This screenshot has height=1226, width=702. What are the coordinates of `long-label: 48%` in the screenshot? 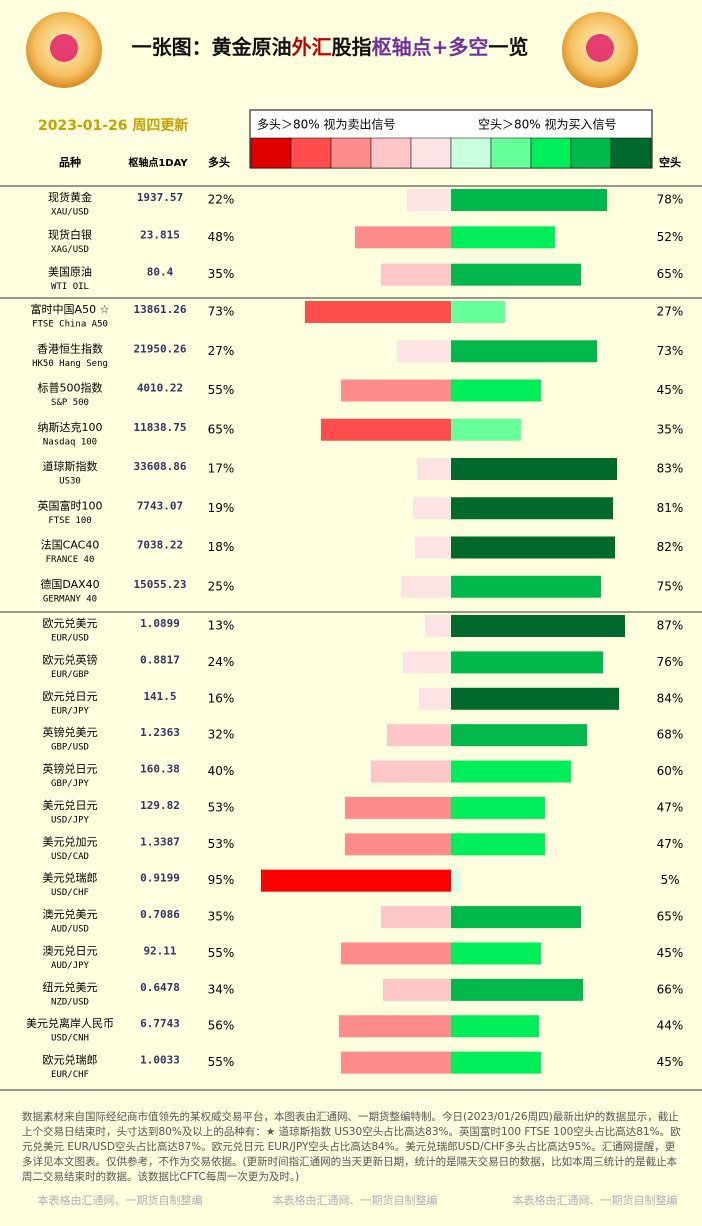 It's located at (221, 237).